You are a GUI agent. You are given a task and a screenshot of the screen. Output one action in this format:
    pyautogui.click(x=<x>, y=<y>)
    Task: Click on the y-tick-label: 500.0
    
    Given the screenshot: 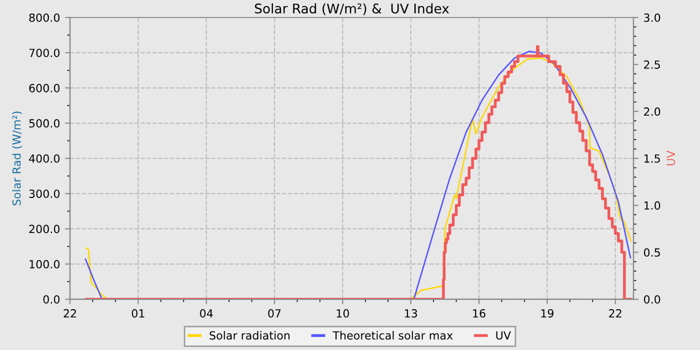 What is the action you would take?
    pyautogui.click(x=44, y=123)
    